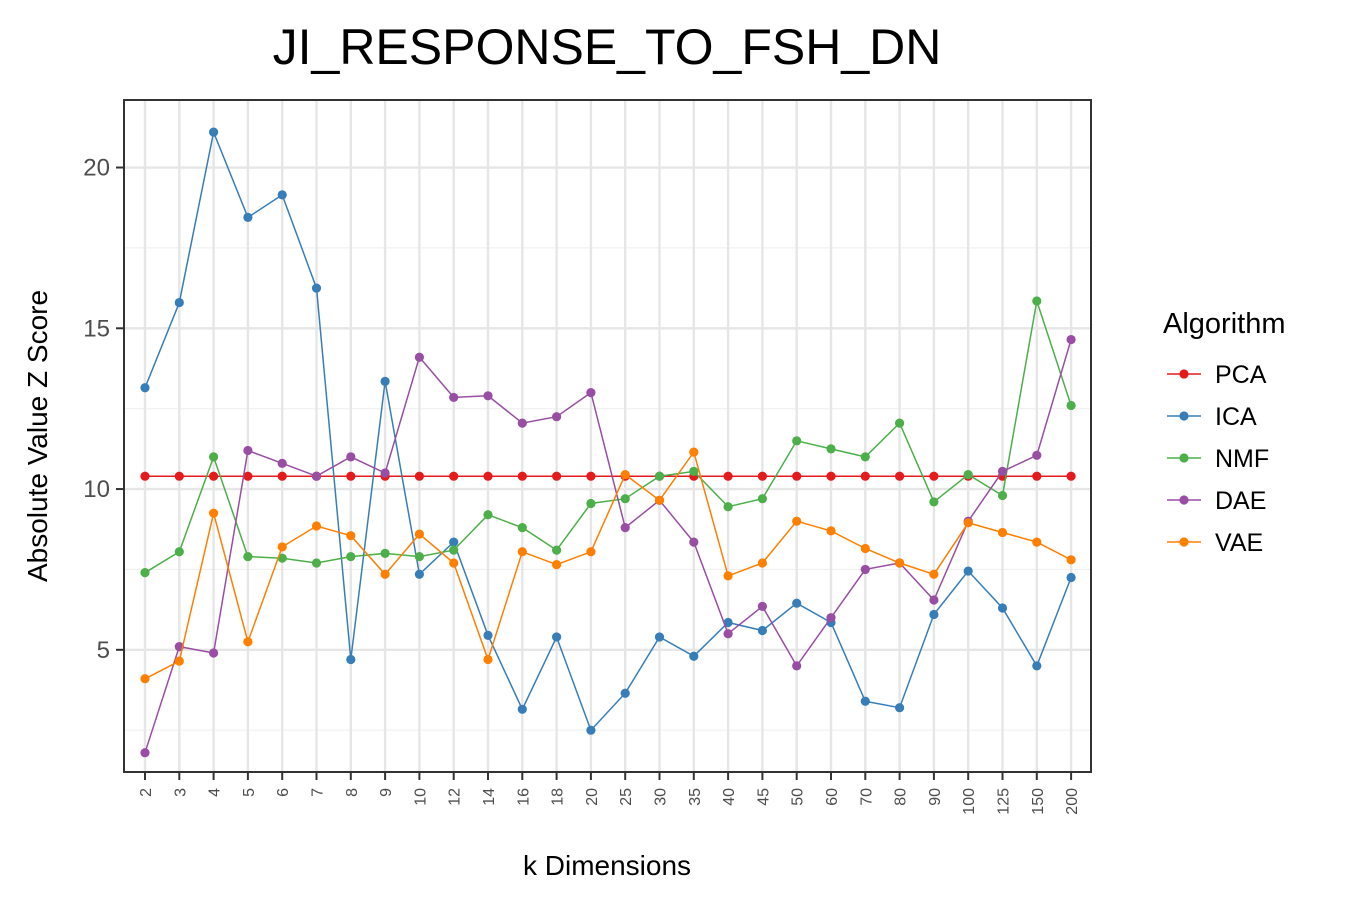 The image size is (1350, 900). Describe the element at coordinates (146, 792) in the screenshot. I see `x-tick-label: 2` at that location.